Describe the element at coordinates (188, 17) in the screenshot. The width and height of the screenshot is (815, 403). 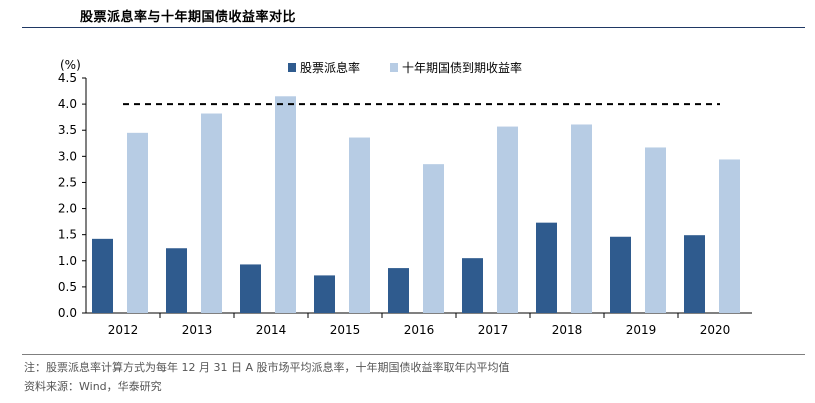
I see `chart-title: 股票派息率与十年期国债收益率对比` at that location.